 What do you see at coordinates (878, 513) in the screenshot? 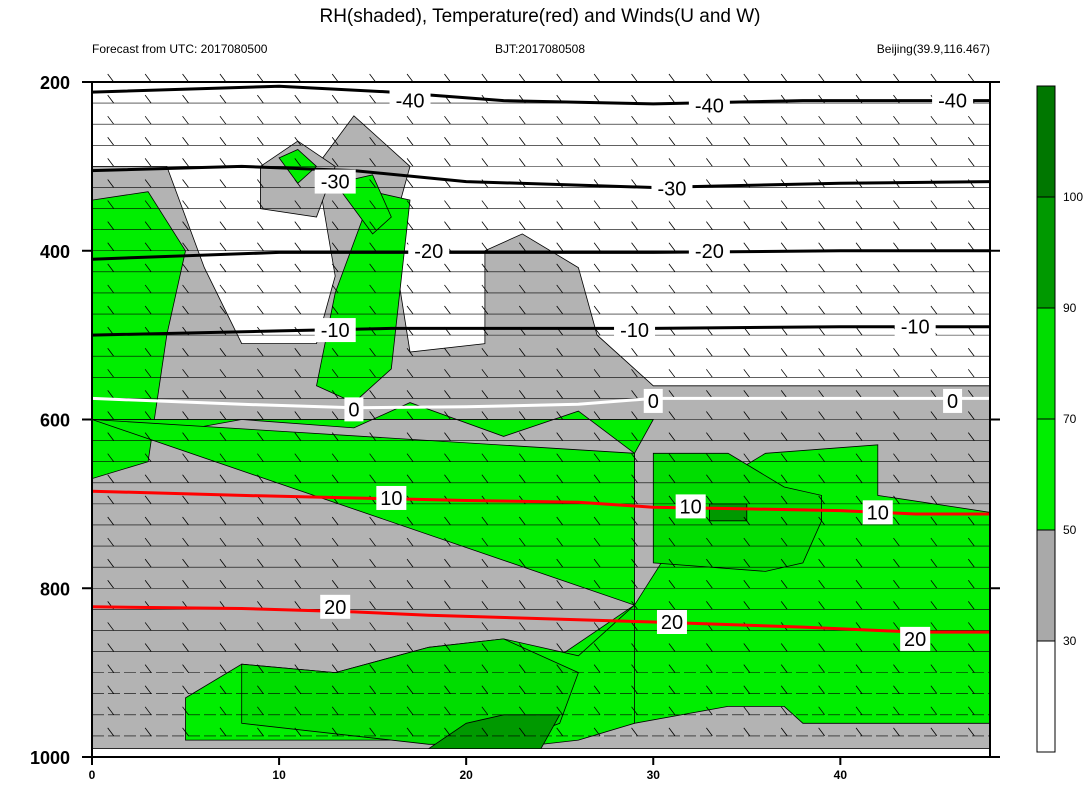
I see `contour-label-15: 10` at bounding box center [878, 513].